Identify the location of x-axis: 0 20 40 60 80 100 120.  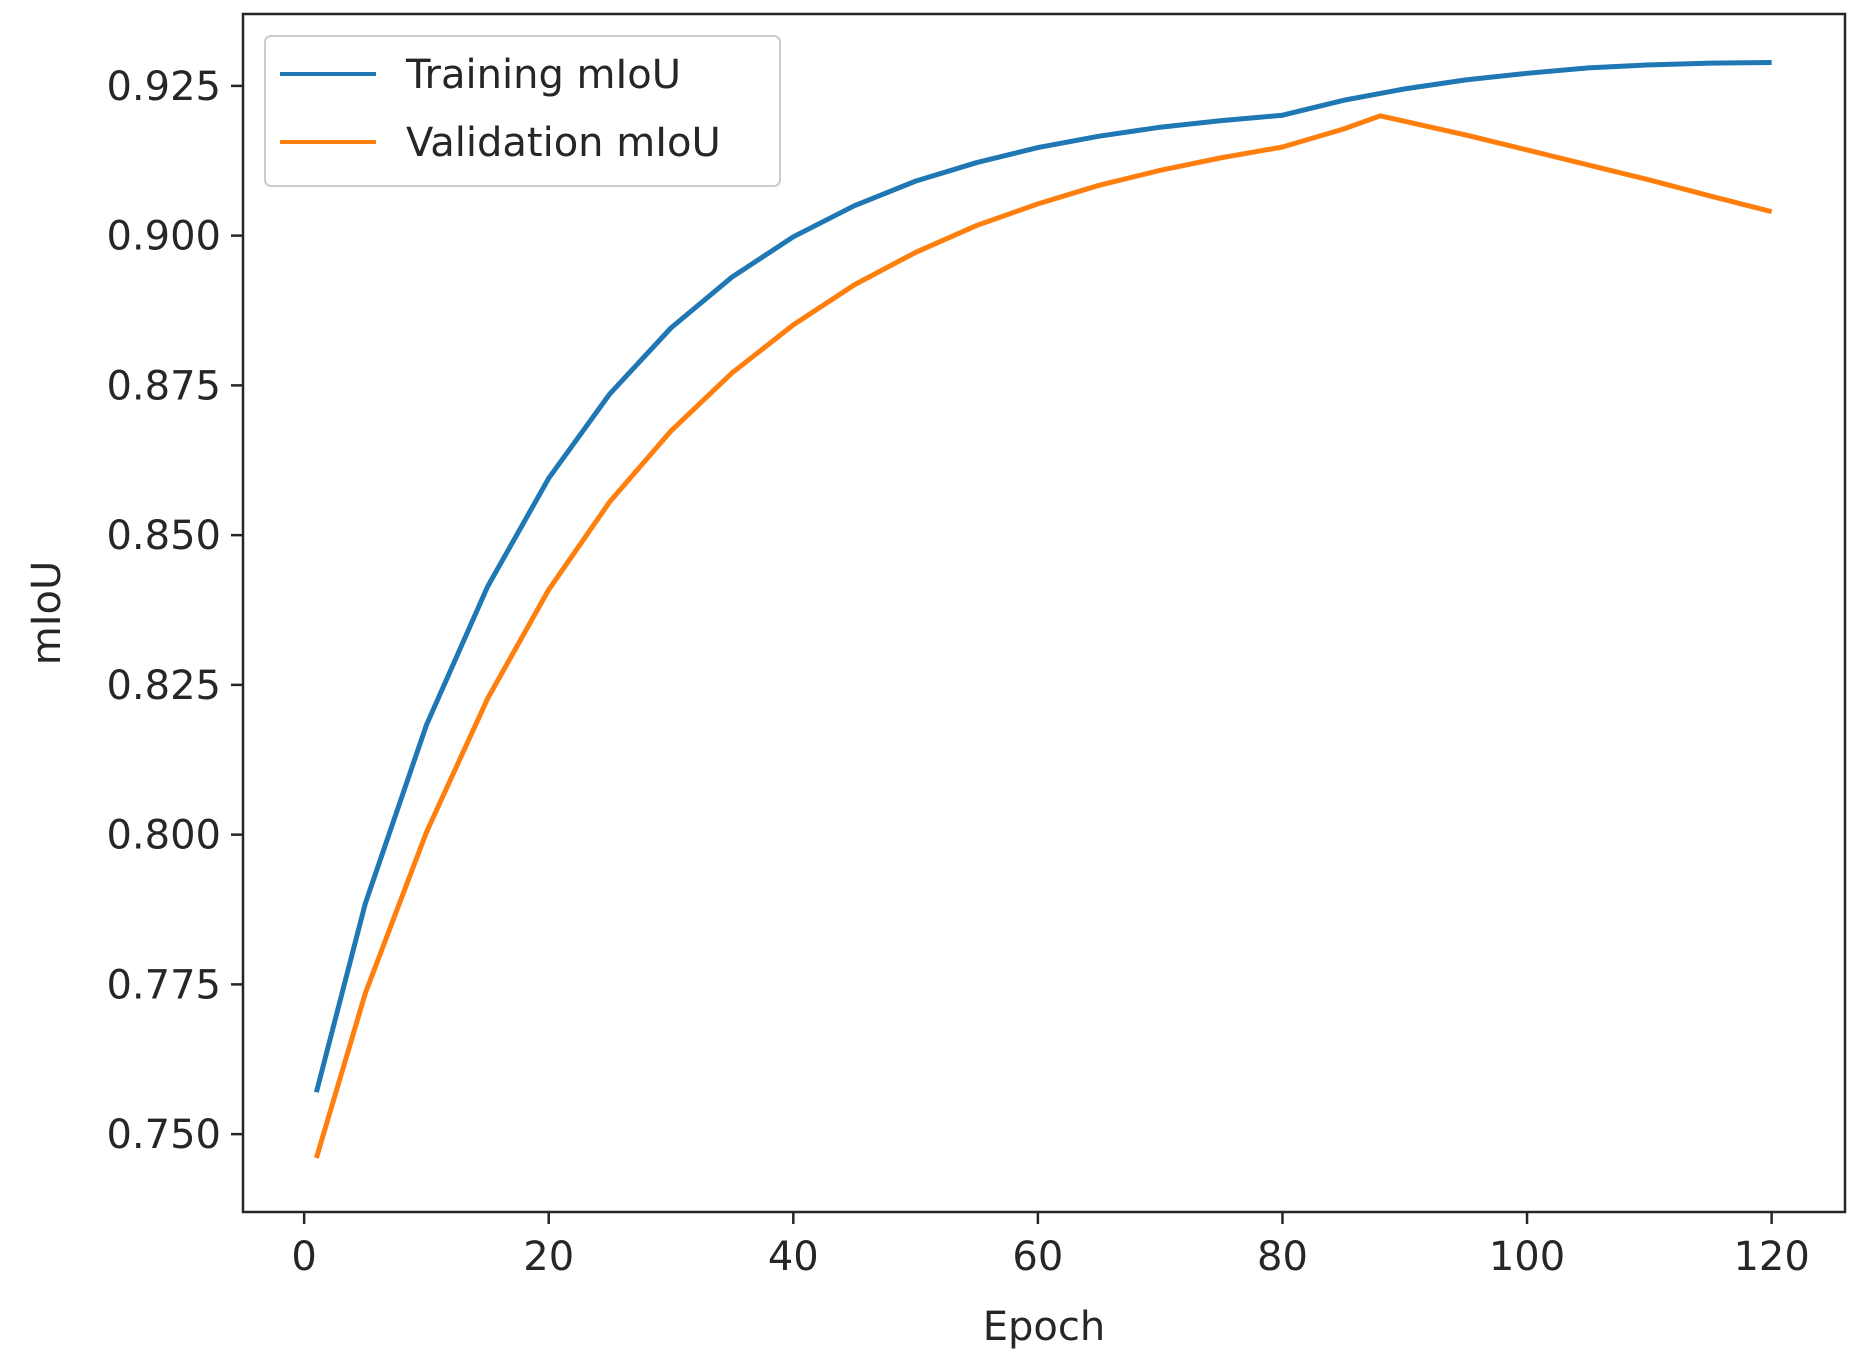
(1050, 1246).